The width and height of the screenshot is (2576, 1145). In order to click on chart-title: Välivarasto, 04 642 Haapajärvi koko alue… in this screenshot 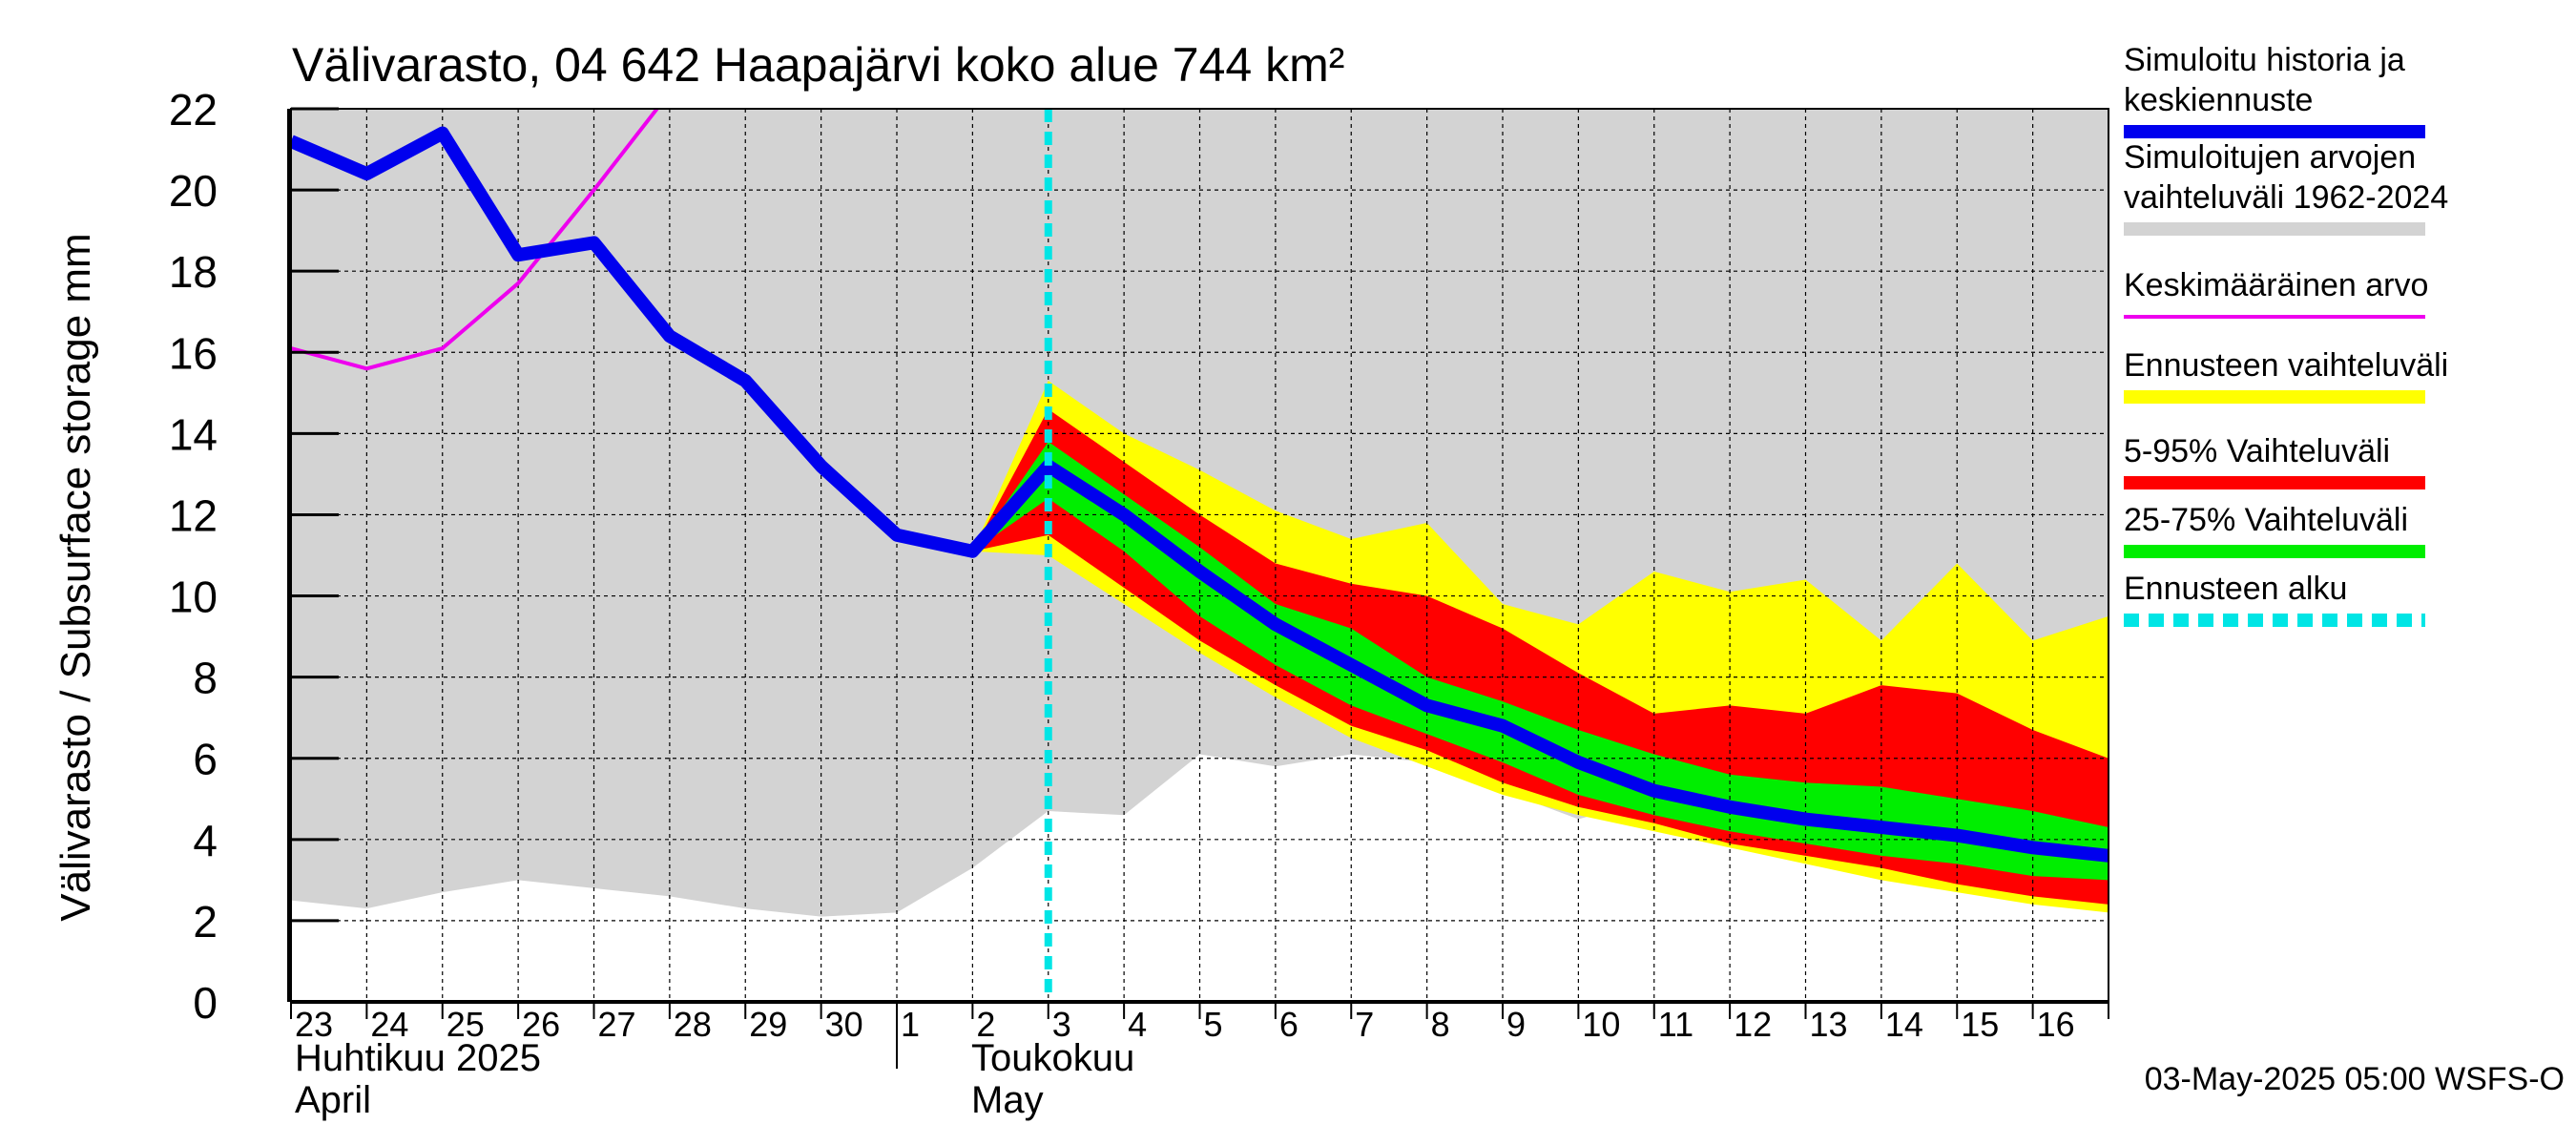, I will do `click(818, 65)`.